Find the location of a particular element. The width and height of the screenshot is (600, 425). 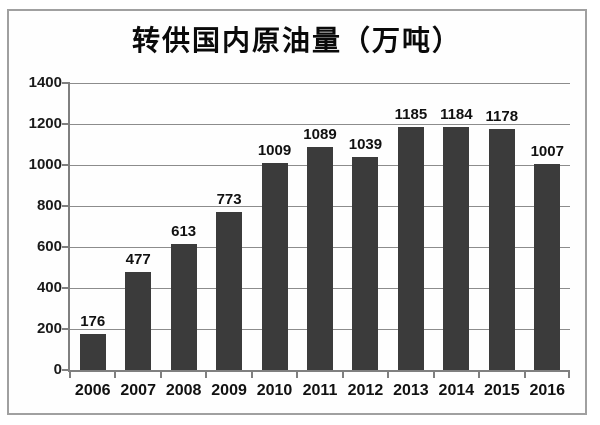

bar-value-label: 477 is located at coordinates (138, 260).